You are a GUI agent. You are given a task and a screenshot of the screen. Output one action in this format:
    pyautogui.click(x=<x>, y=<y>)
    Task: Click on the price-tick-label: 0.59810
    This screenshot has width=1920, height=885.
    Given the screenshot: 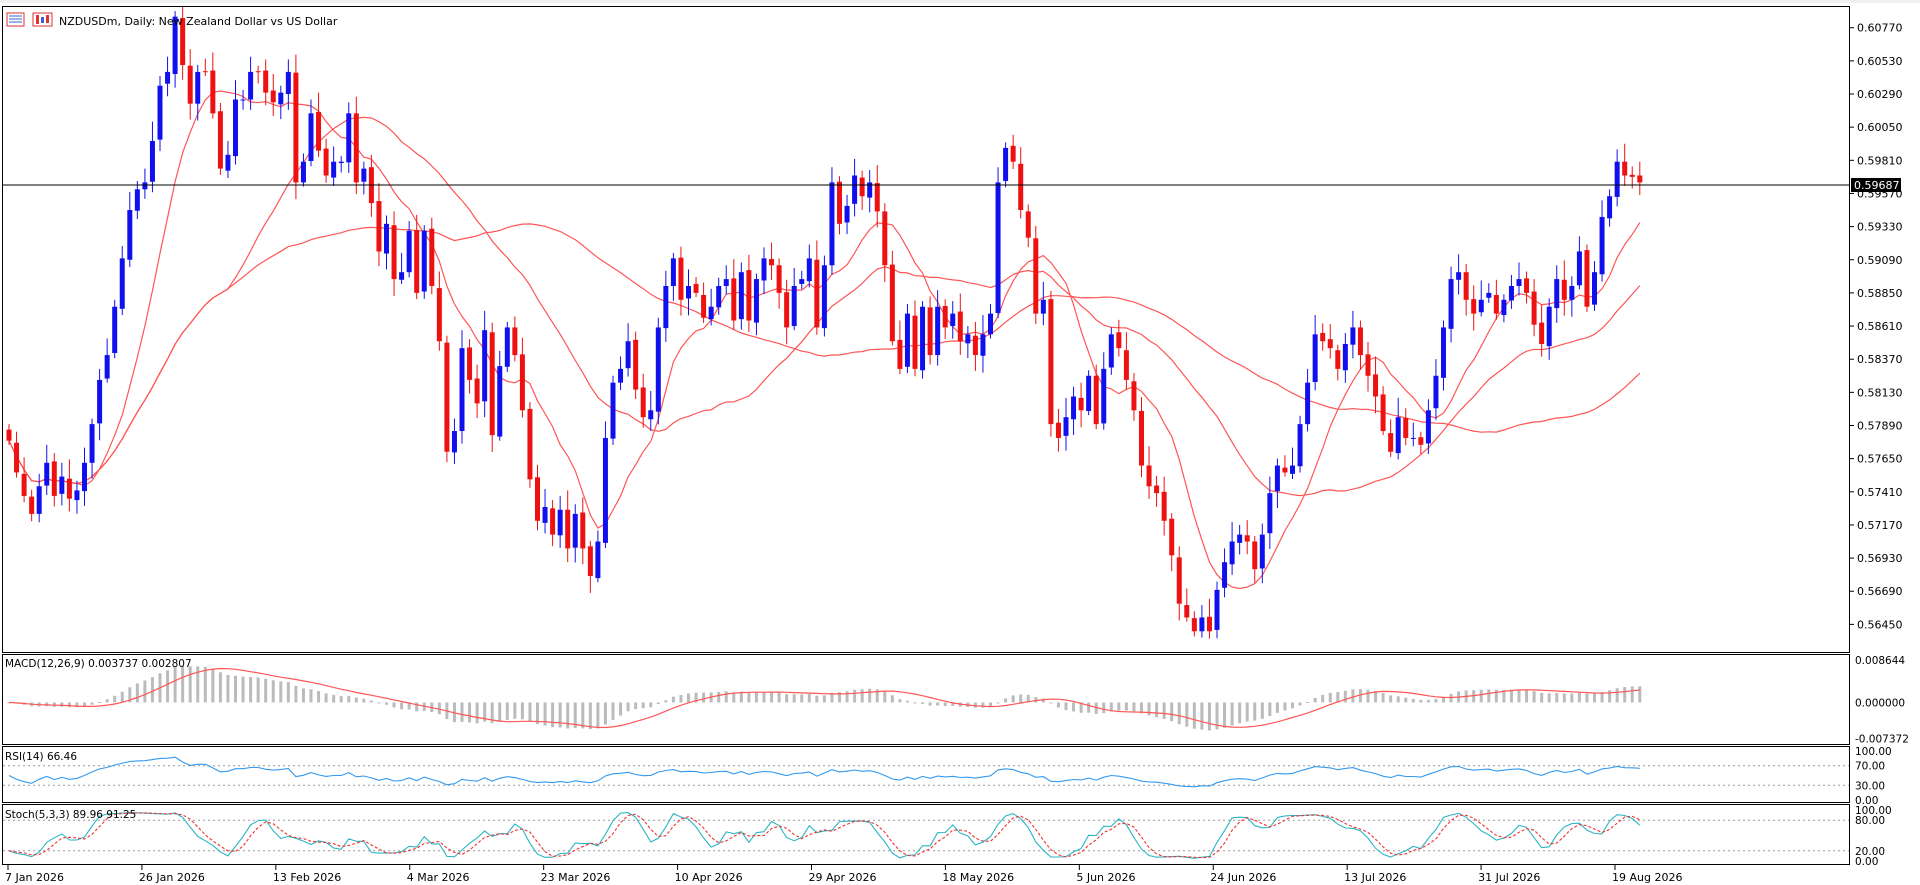 What is the action you would take?
    pyautogui.click(x=1880, y=160)
    